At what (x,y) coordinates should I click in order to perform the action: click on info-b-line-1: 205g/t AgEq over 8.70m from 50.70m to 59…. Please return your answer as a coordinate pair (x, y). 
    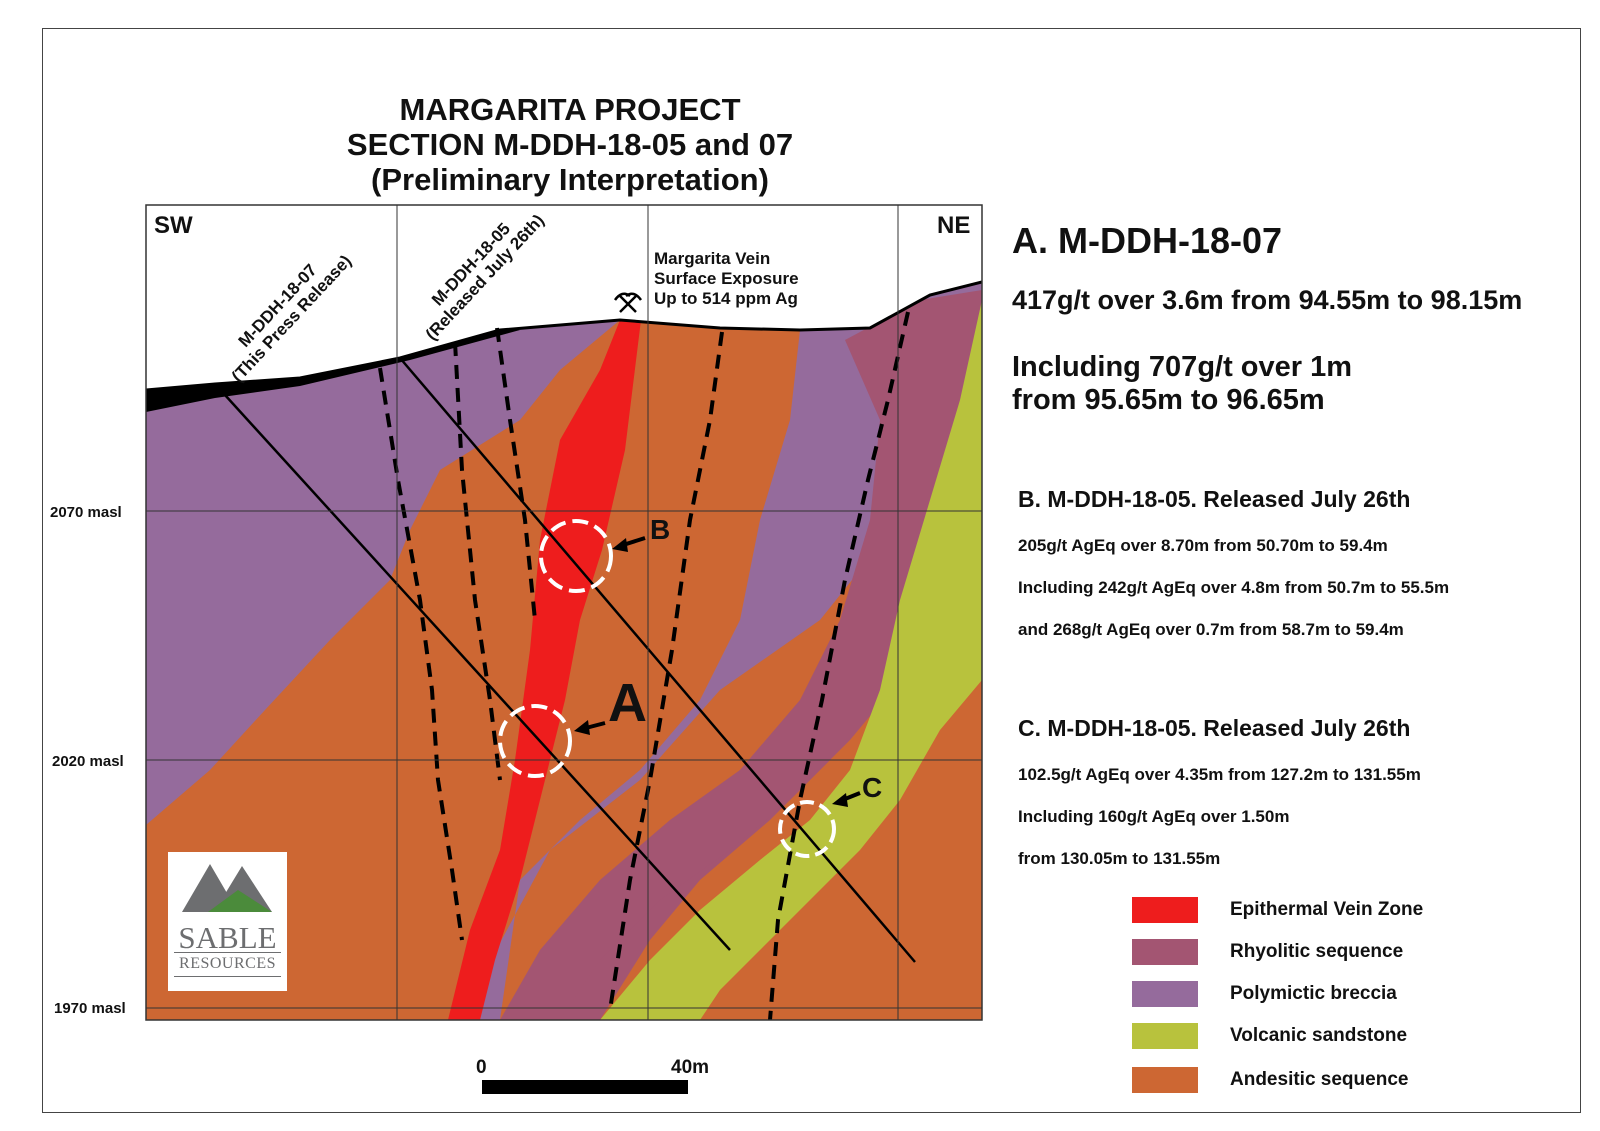
    Looking at the image, I should click on (1203, 545).